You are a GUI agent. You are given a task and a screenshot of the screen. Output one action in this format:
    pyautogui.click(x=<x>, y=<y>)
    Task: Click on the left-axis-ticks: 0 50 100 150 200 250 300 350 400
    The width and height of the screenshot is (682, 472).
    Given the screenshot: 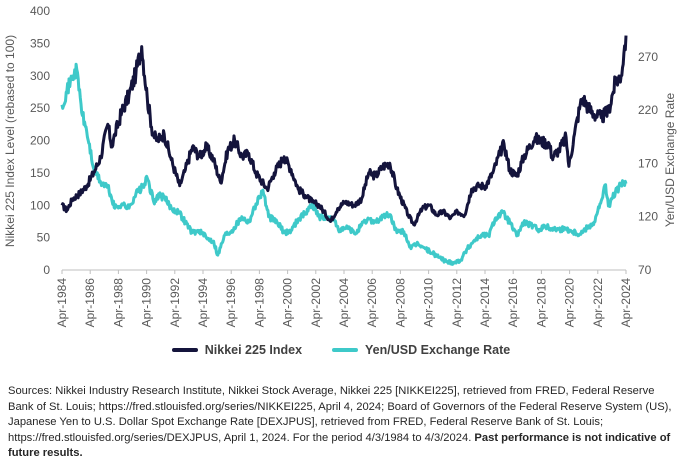 What is the action you would take?
    pyautogui.click(x=40, y=140)
    